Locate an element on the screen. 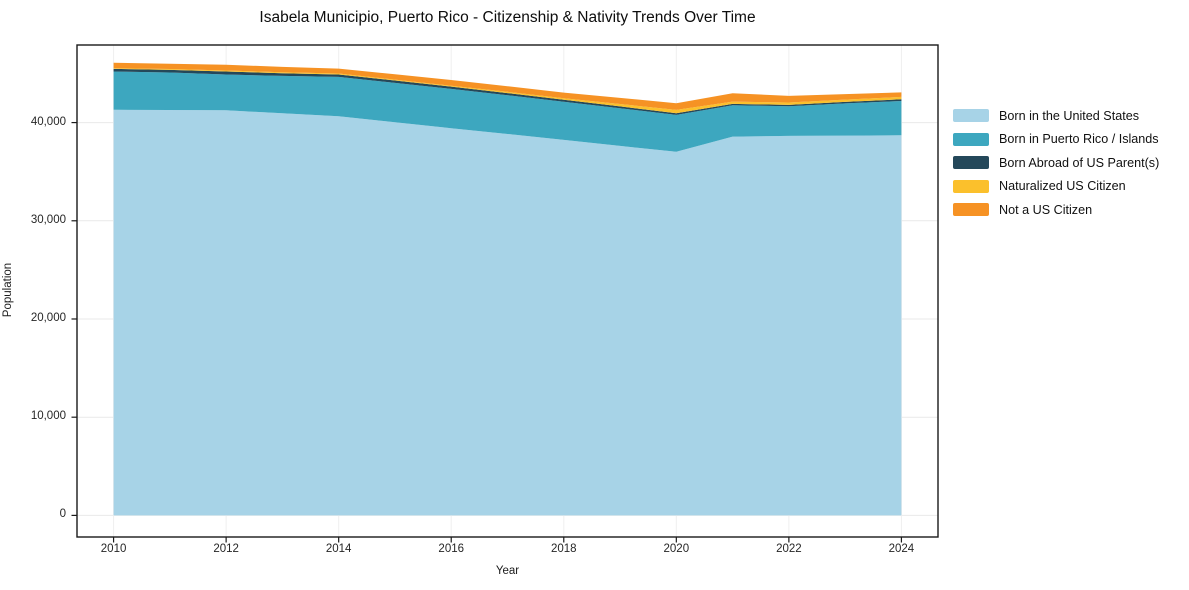 This screenshot has height=590, width=1189. x-tick-label: 2020 is located at coordinates (676, 549).